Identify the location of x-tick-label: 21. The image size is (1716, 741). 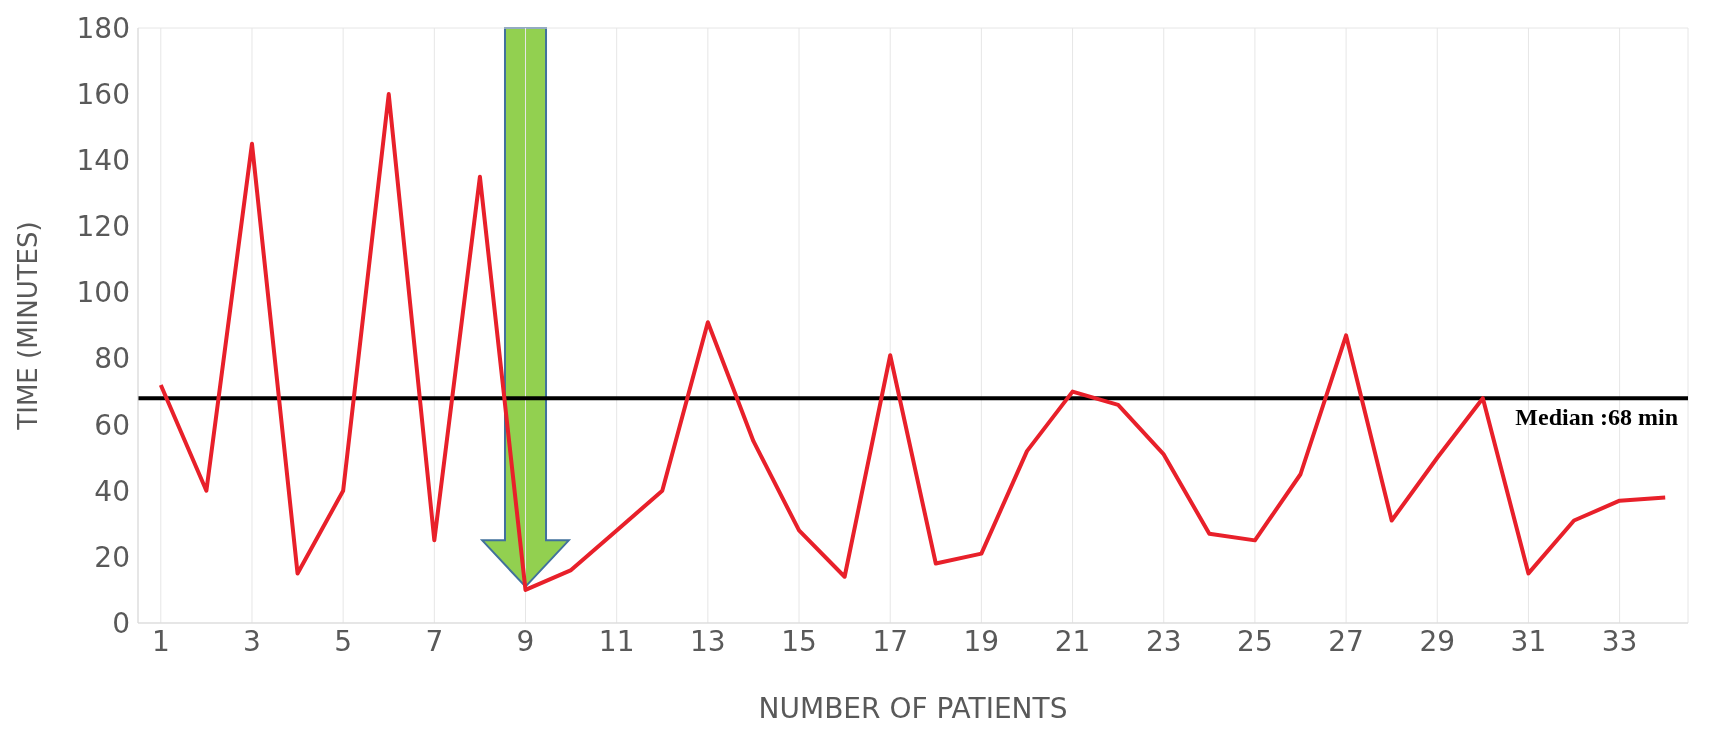
(1072, 641).